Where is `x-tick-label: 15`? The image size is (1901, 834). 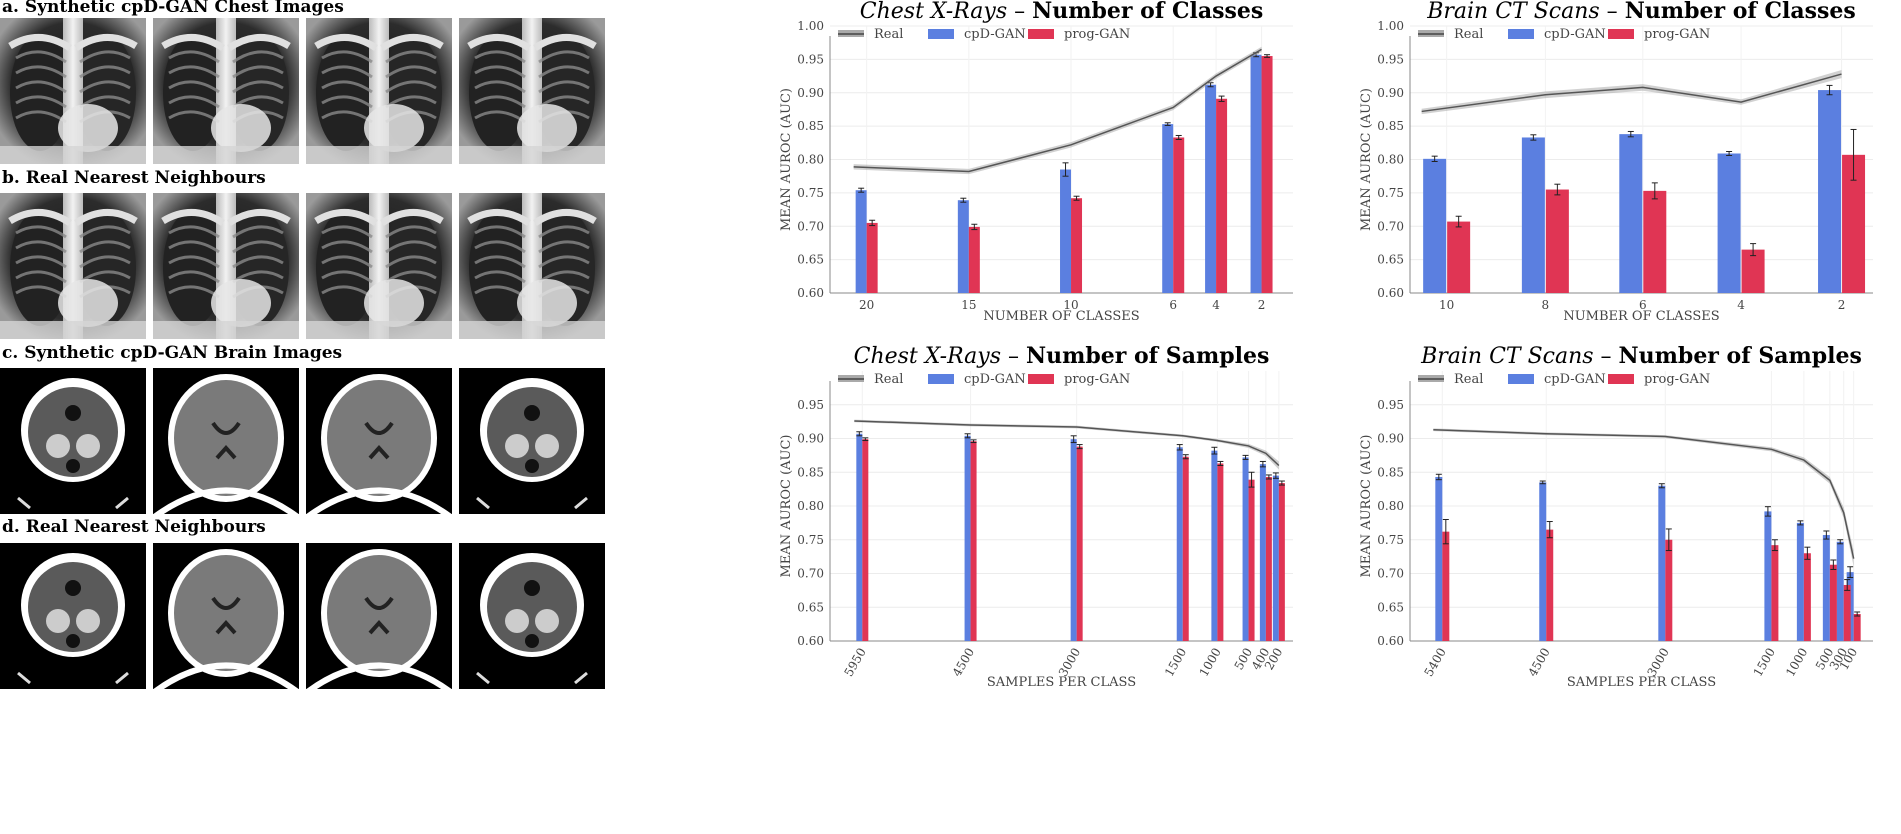
x-tick-label: 15 is located at coordinates (968, 305).